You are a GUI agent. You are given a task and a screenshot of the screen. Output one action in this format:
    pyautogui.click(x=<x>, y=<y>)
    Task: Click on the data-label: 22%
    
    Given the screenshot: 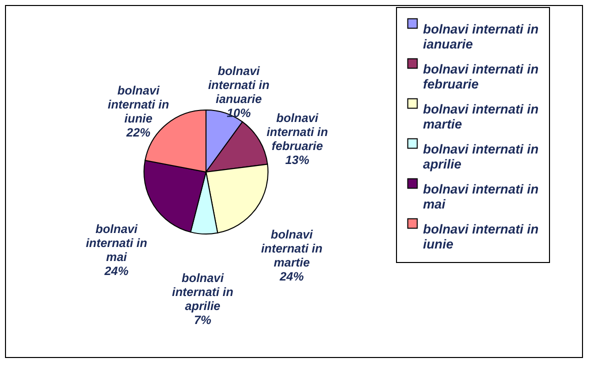 What is the action you would take?
    pyautogui.click(x=138, y=132)
    